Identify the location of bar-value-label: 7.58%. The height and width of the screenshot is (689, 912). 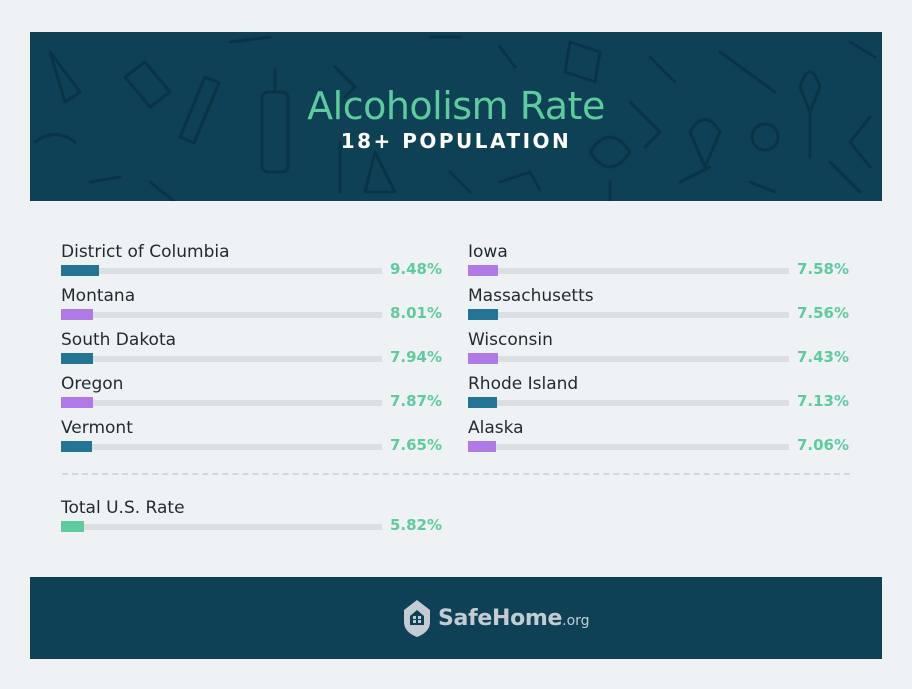
(822, 269).